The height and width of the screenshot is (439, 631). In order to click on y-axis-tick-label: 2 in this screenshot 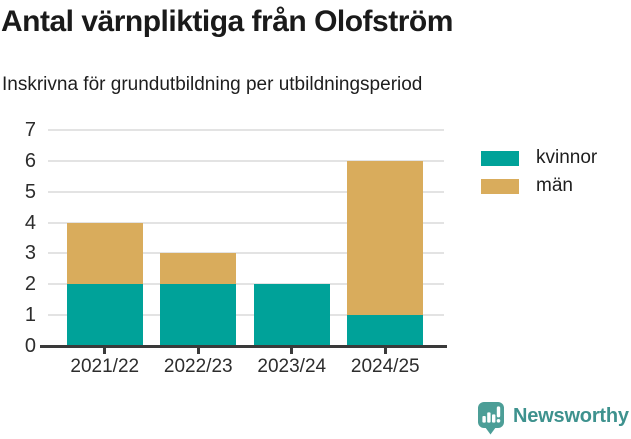, I will do `click(30, 284)`.